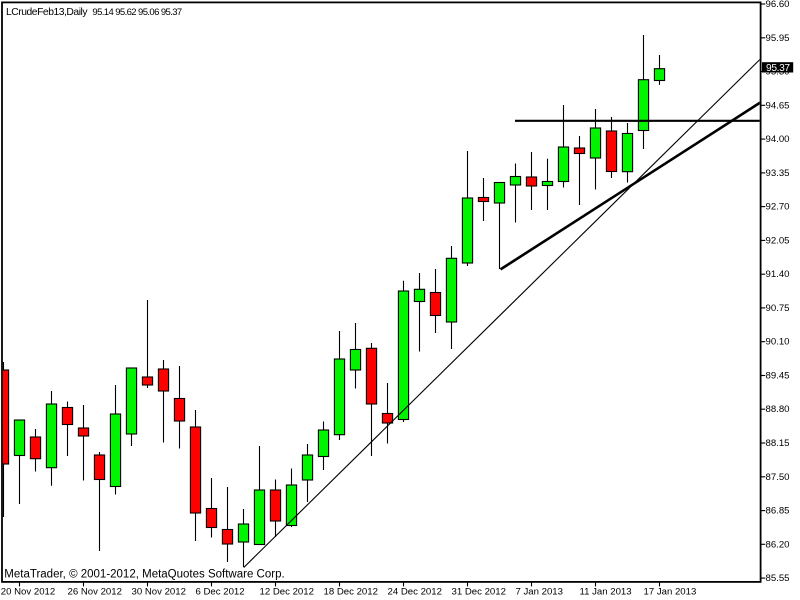 This screenshot has height=600, width=800. What do you see at coordinates (778, 544) in the screenshot?
I see `svg-text: 86.20` at bounding box center [778, 544].